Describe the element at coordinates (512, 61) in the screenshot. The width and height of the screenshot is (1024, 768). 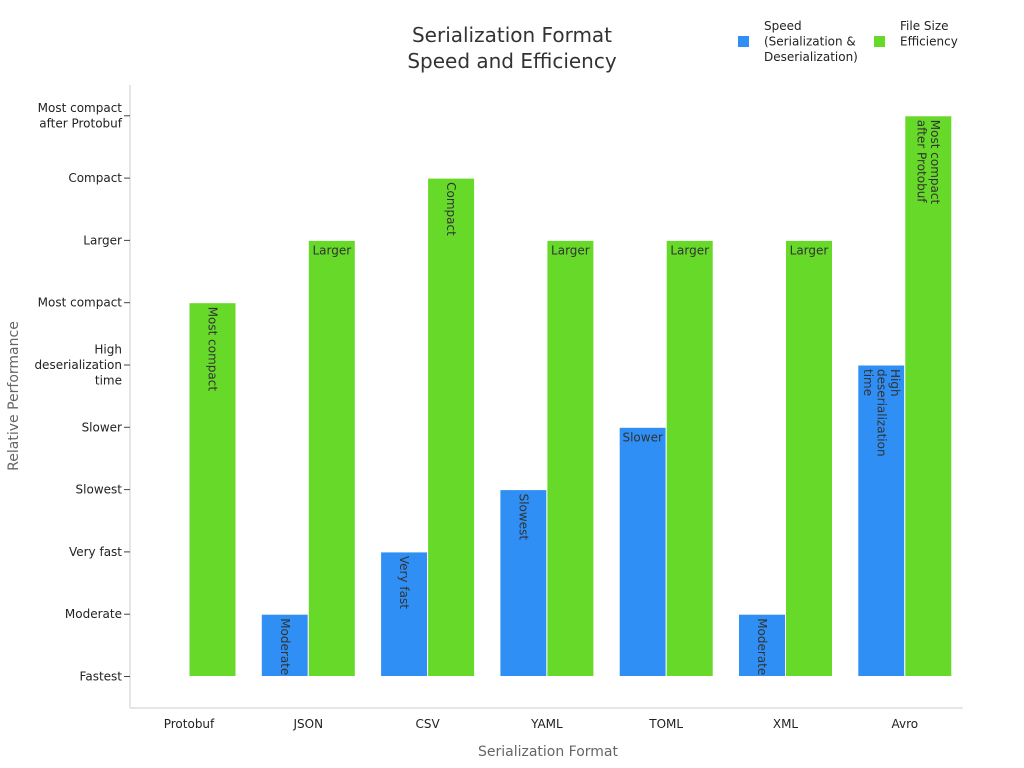
I see `chart-title-line: Speed and Efficiency` at that location.